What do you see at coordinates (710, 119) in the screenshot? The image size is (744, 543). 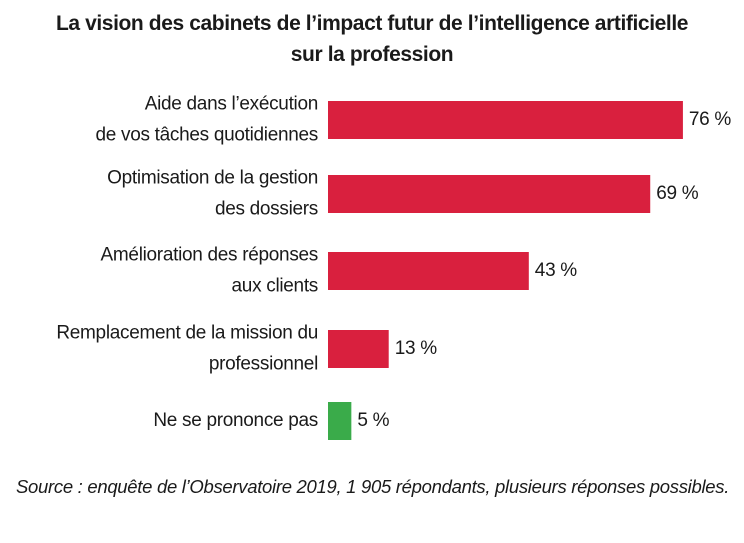 I see `value-label: 76 %` at bounding box center [710, 119].